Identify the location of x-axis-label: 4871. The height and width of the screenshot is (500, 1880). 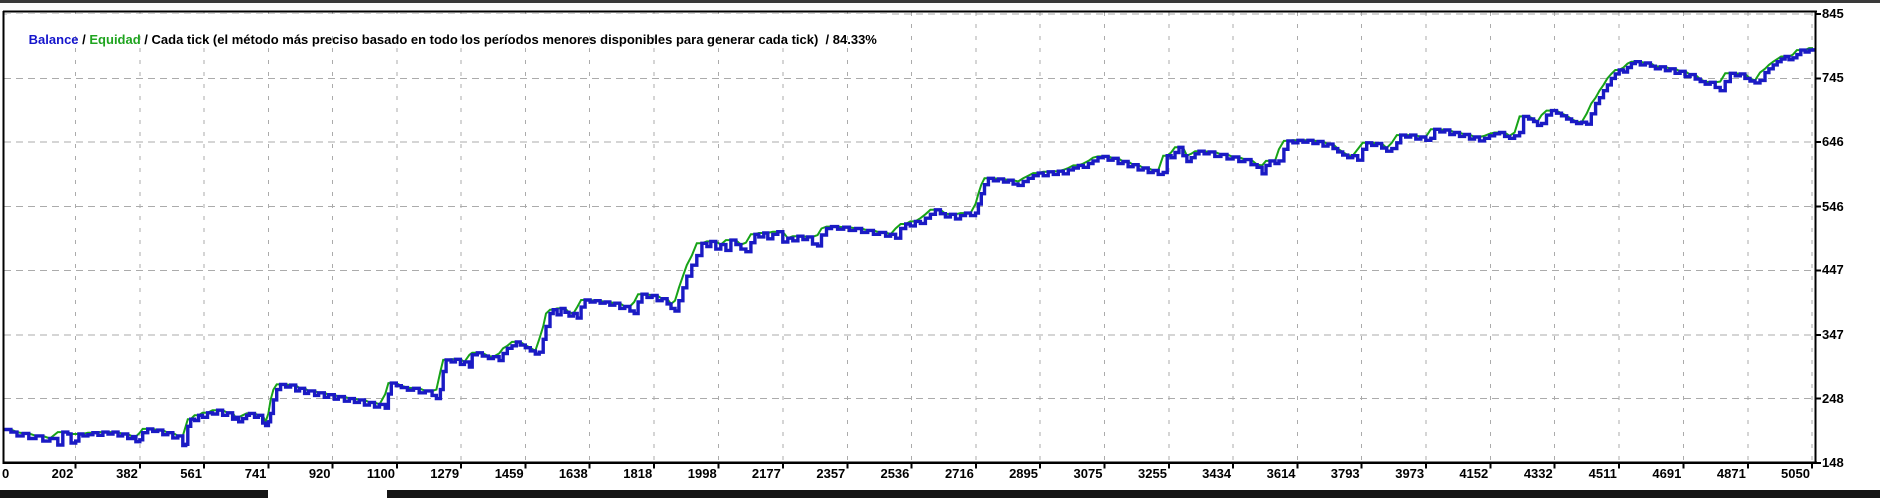
(1731, 473).